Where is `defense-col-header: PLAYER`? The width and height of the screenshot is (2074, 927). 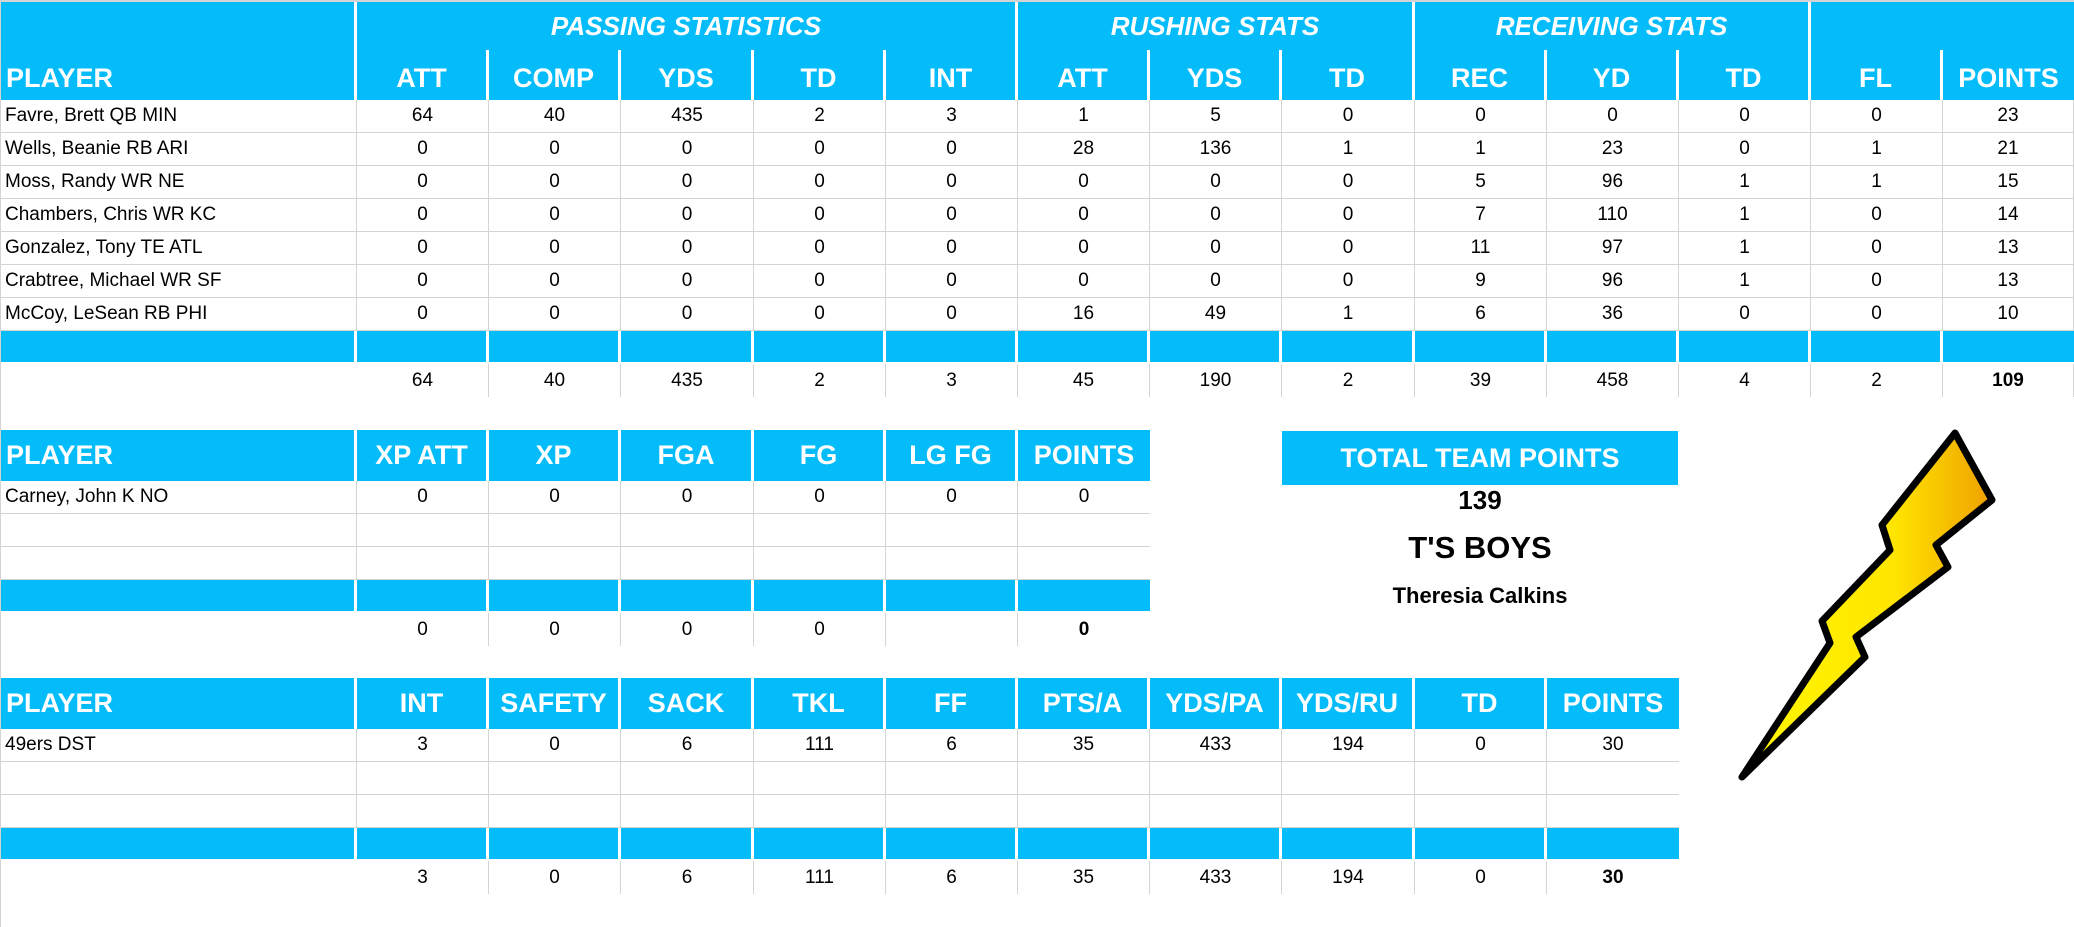
defense-col-header: PLAYER is located at coordinates (178, 703).